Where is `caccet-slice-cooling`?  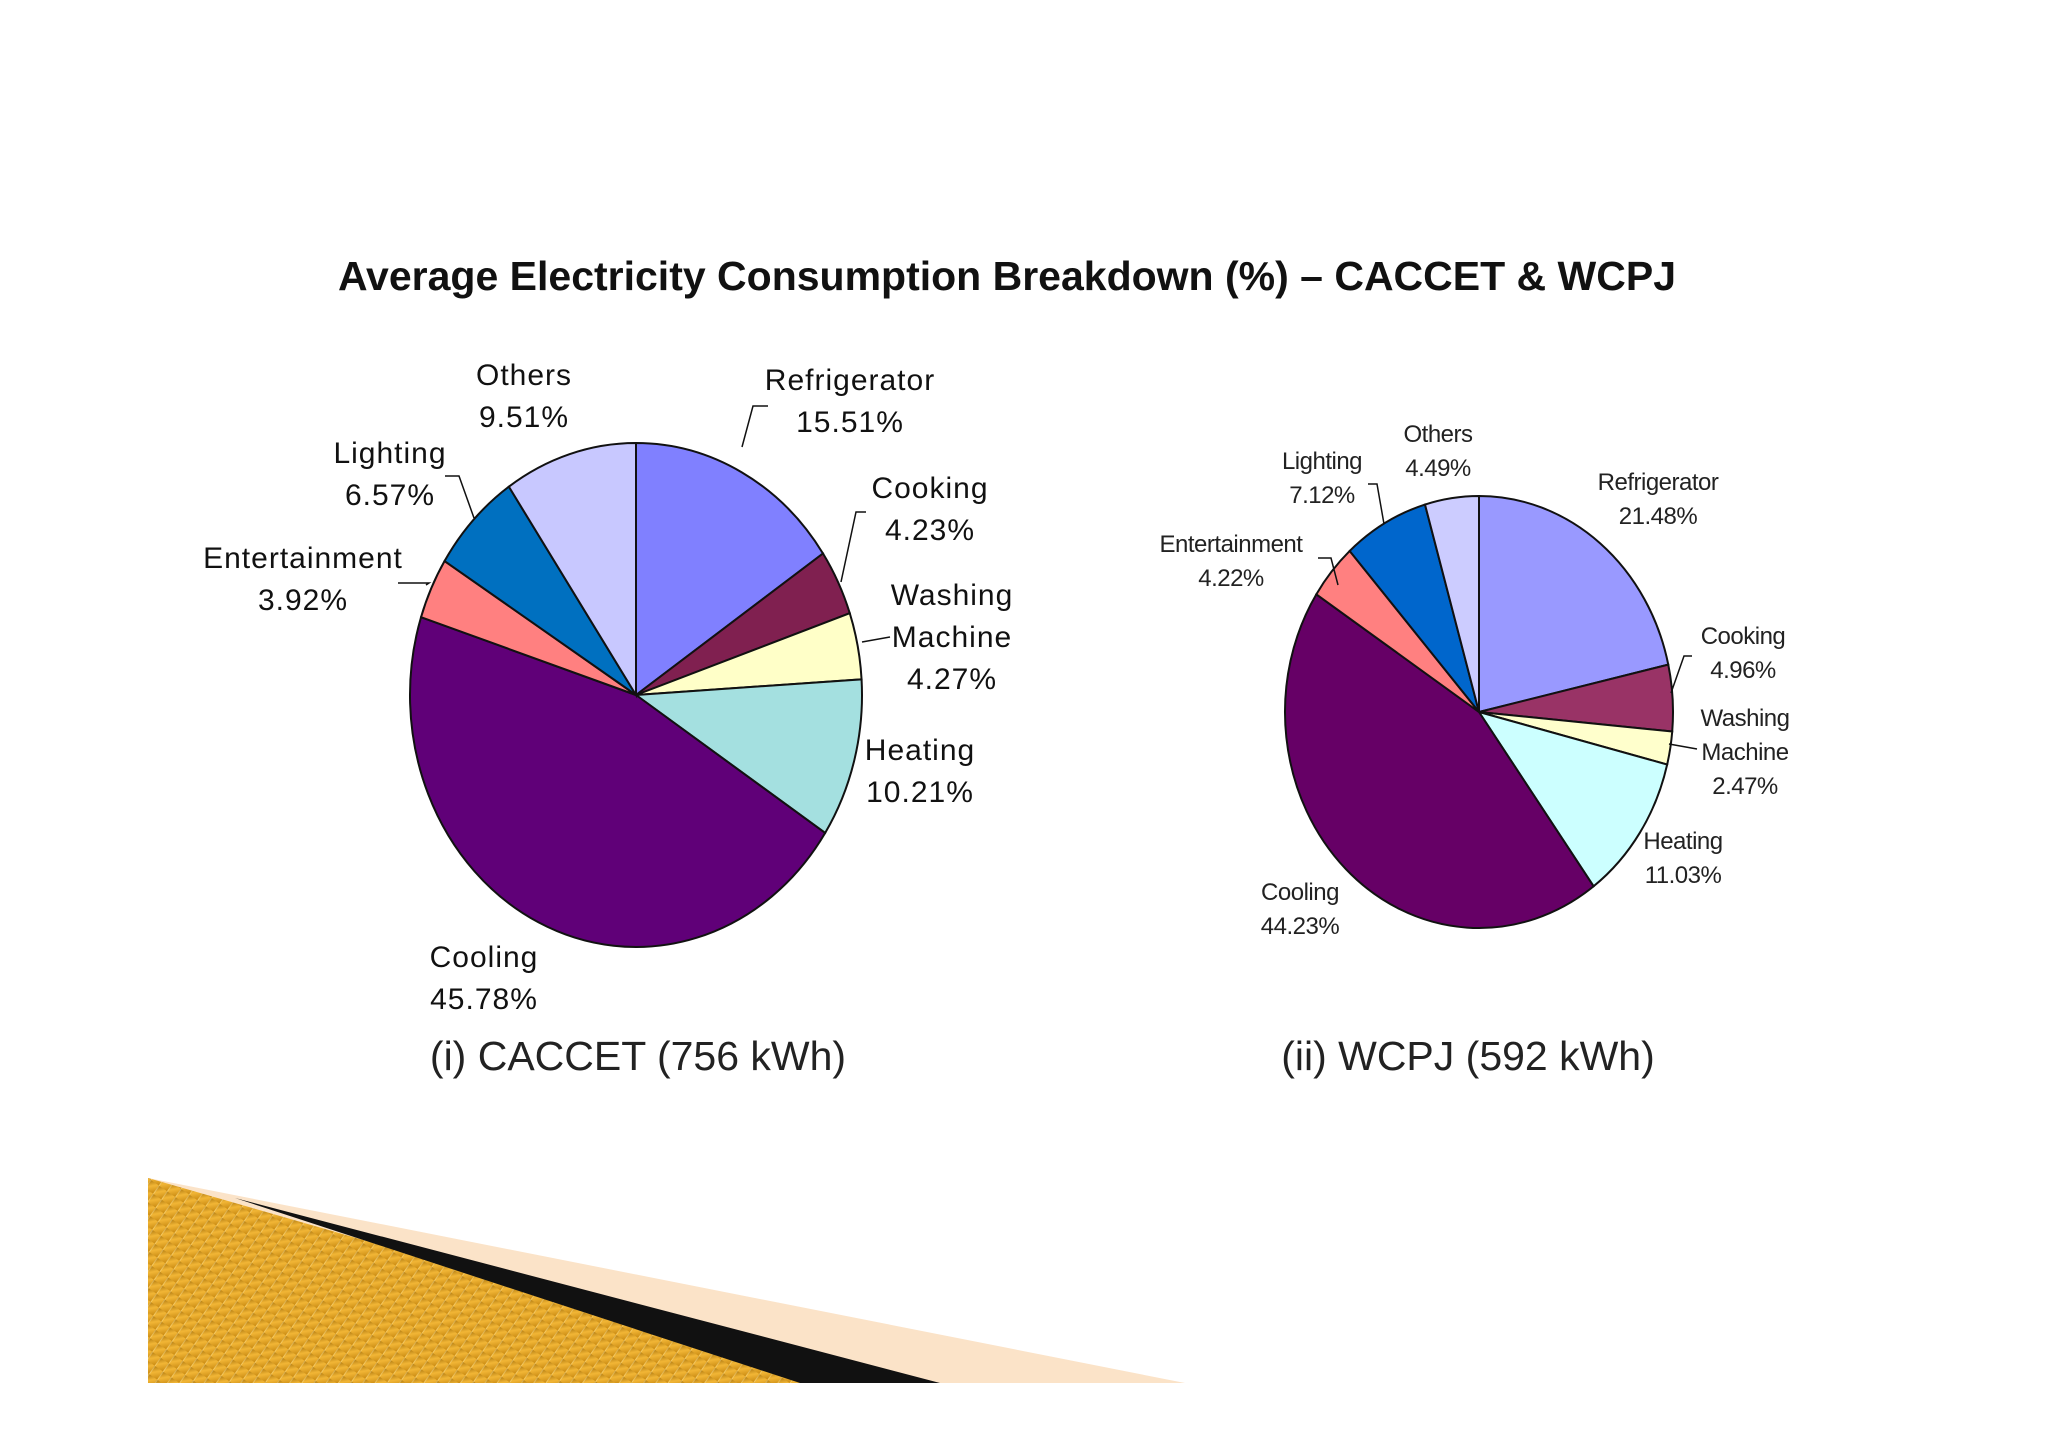
caccet-slice-cooling is located at coordinates (617, 782).